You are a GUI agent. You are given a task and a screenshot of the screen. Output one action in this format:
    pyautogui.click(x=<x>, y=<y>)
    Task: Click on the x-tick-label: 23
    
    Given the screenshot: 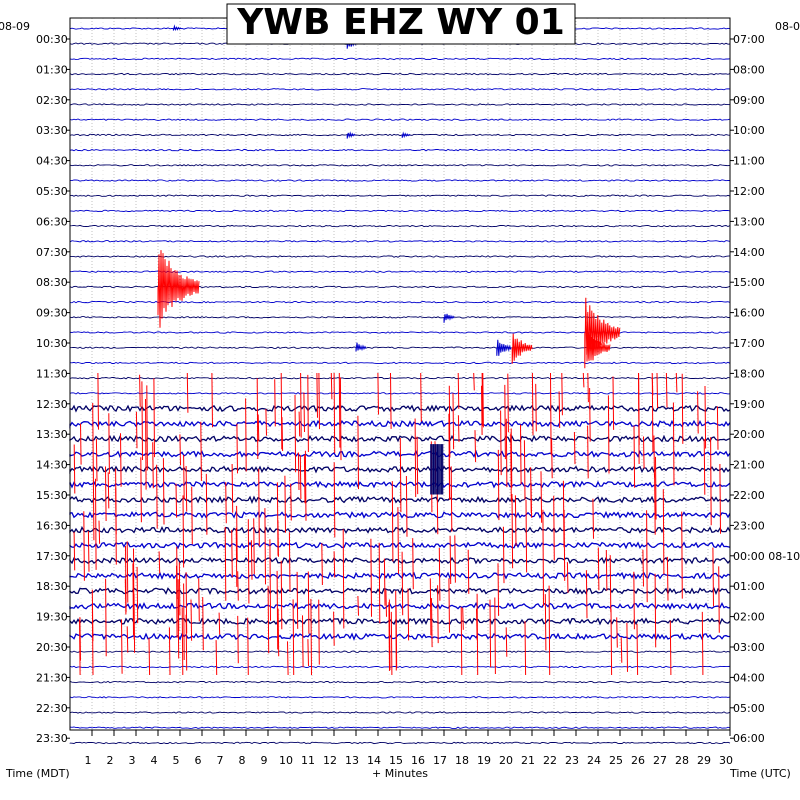 What is the action you would take?
    pyautogui.click(x=572, y=760)
    